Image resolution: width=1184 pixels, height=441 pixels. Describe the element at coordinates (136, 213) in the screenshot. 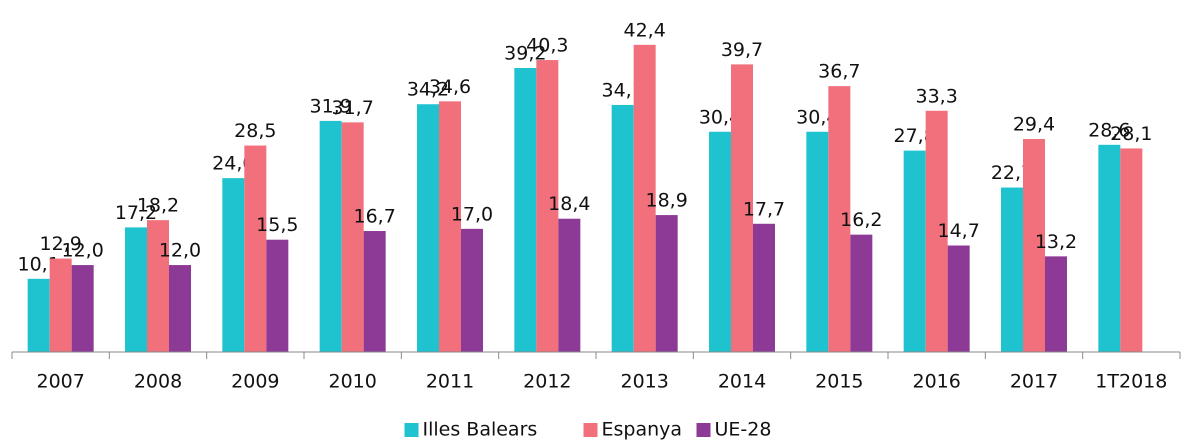

I see `data-label: 17,2` at that location.